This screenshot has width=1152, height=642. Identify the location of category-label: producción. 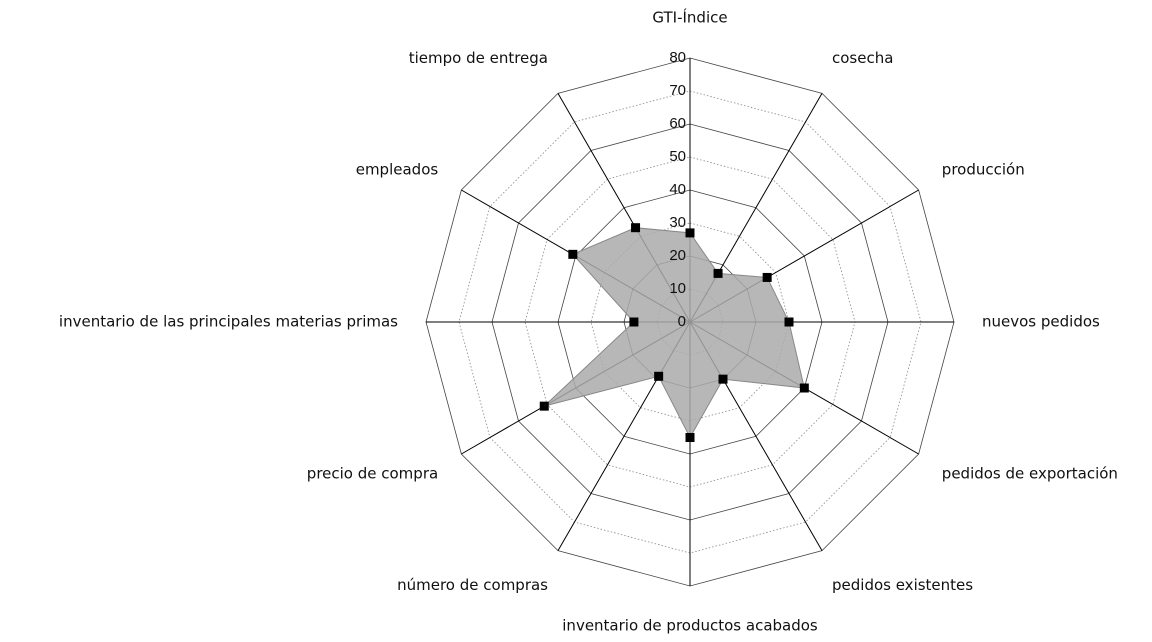
(983, 170).